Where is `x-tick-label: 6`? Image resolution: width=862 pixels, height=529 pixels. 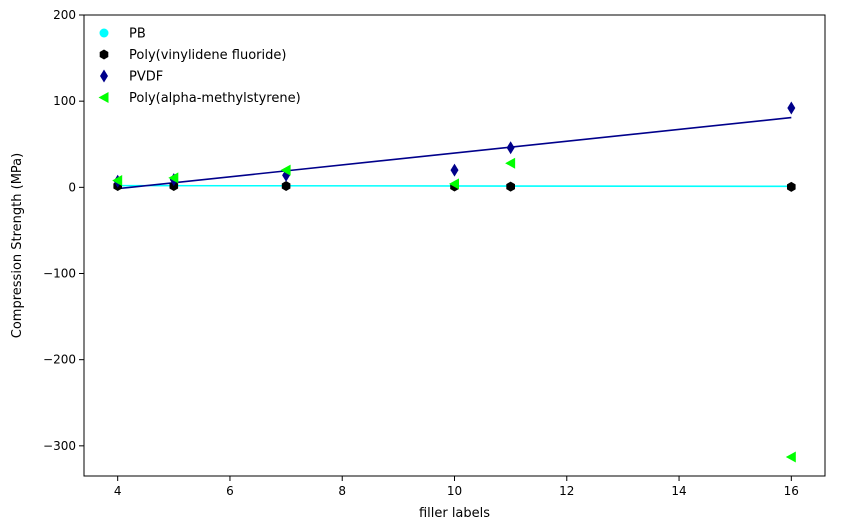 x-tick-label: 6 is located at coordinates (230, 491).